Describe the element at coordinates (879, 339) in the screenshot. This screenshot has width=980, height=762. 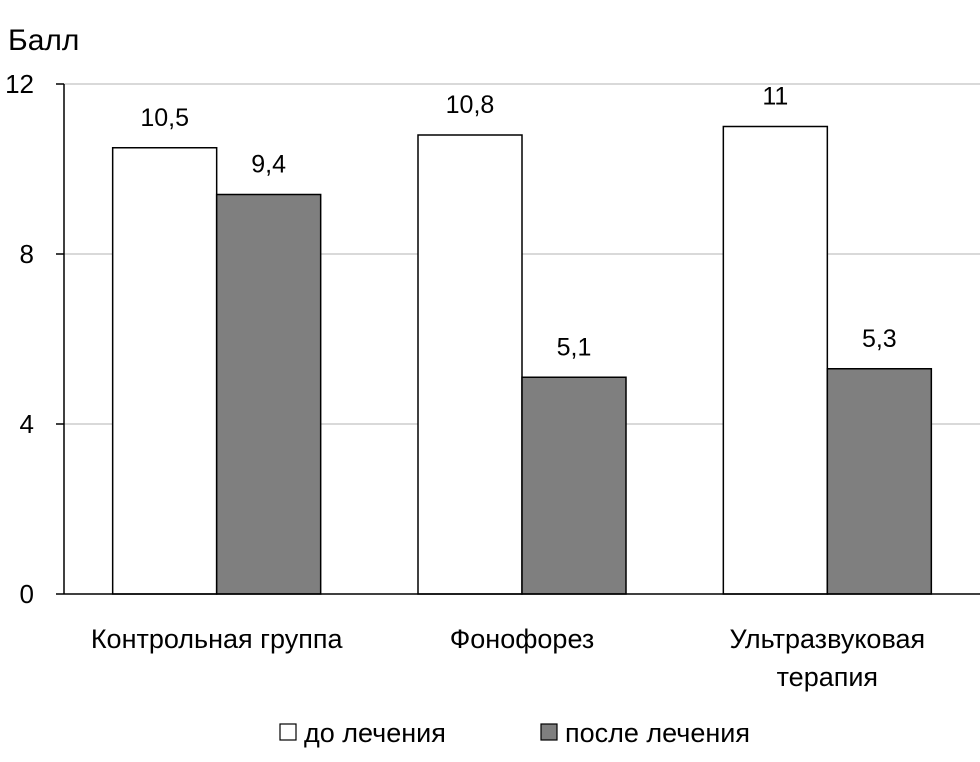
I see `data-label: 5,3` at that location.